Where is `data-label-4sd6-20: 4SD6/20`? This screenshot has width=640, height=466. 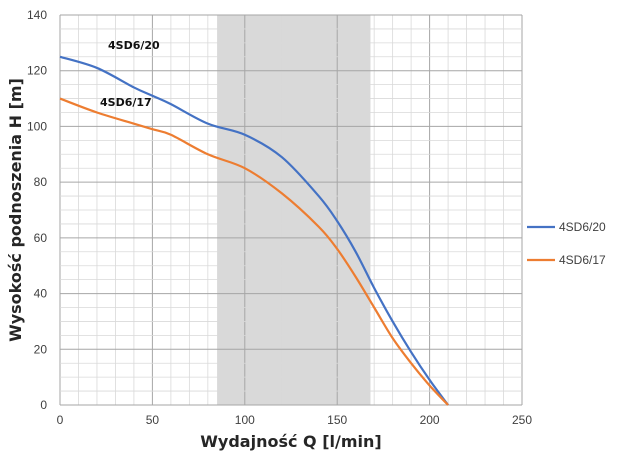 data-label-4sd6-20: 4SD6/20 is located at coordinates (134, 45).